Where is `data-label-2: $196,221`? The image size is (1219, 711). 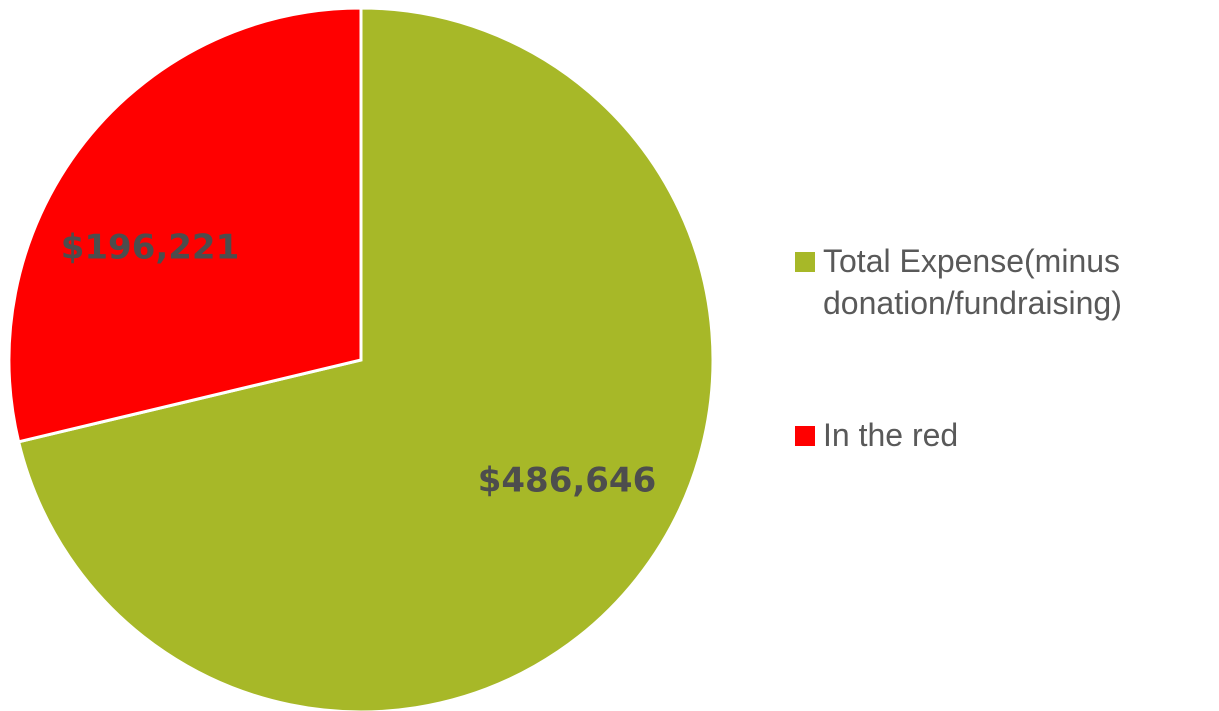 data-label-2: $196,221 is located at coordinates (150, 248).